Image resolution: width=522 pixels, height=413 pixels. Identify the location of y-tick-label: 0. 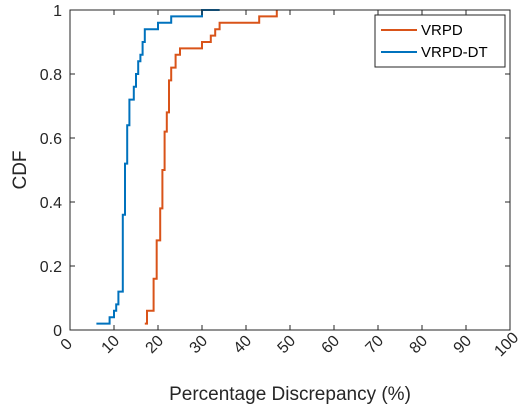
(57, 331).